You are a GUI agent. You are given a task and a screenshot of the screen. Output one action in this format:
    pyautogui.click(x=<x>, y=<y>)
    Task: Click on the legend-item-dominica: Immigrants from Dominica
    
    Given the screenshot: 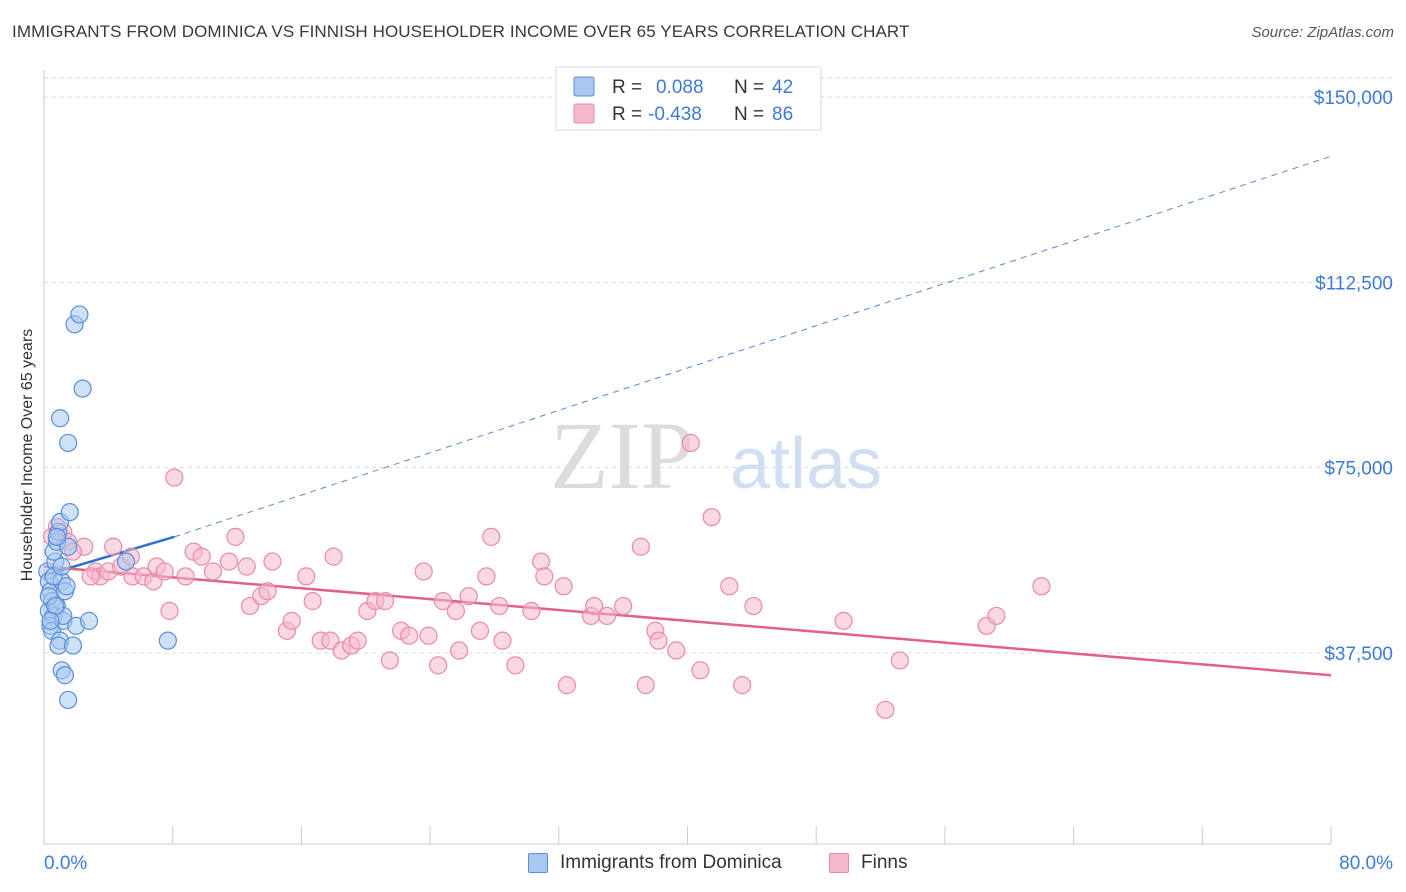 What is the action you would take?
    pyautogui.click(x=655, y=863)
    